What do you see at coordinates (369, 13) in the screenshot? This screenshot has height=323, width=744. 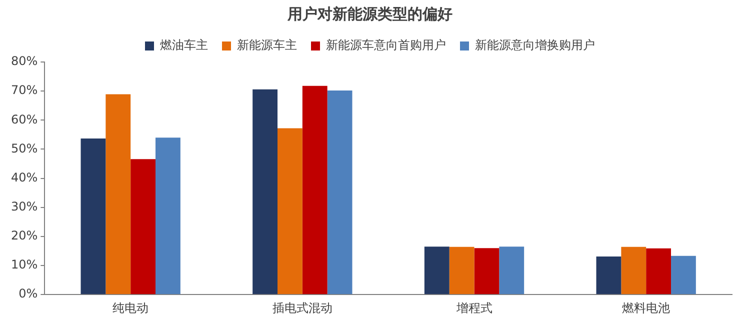 I see `chart-title: 用户对新能源类型的偏好` at bounding box center [369, 13].